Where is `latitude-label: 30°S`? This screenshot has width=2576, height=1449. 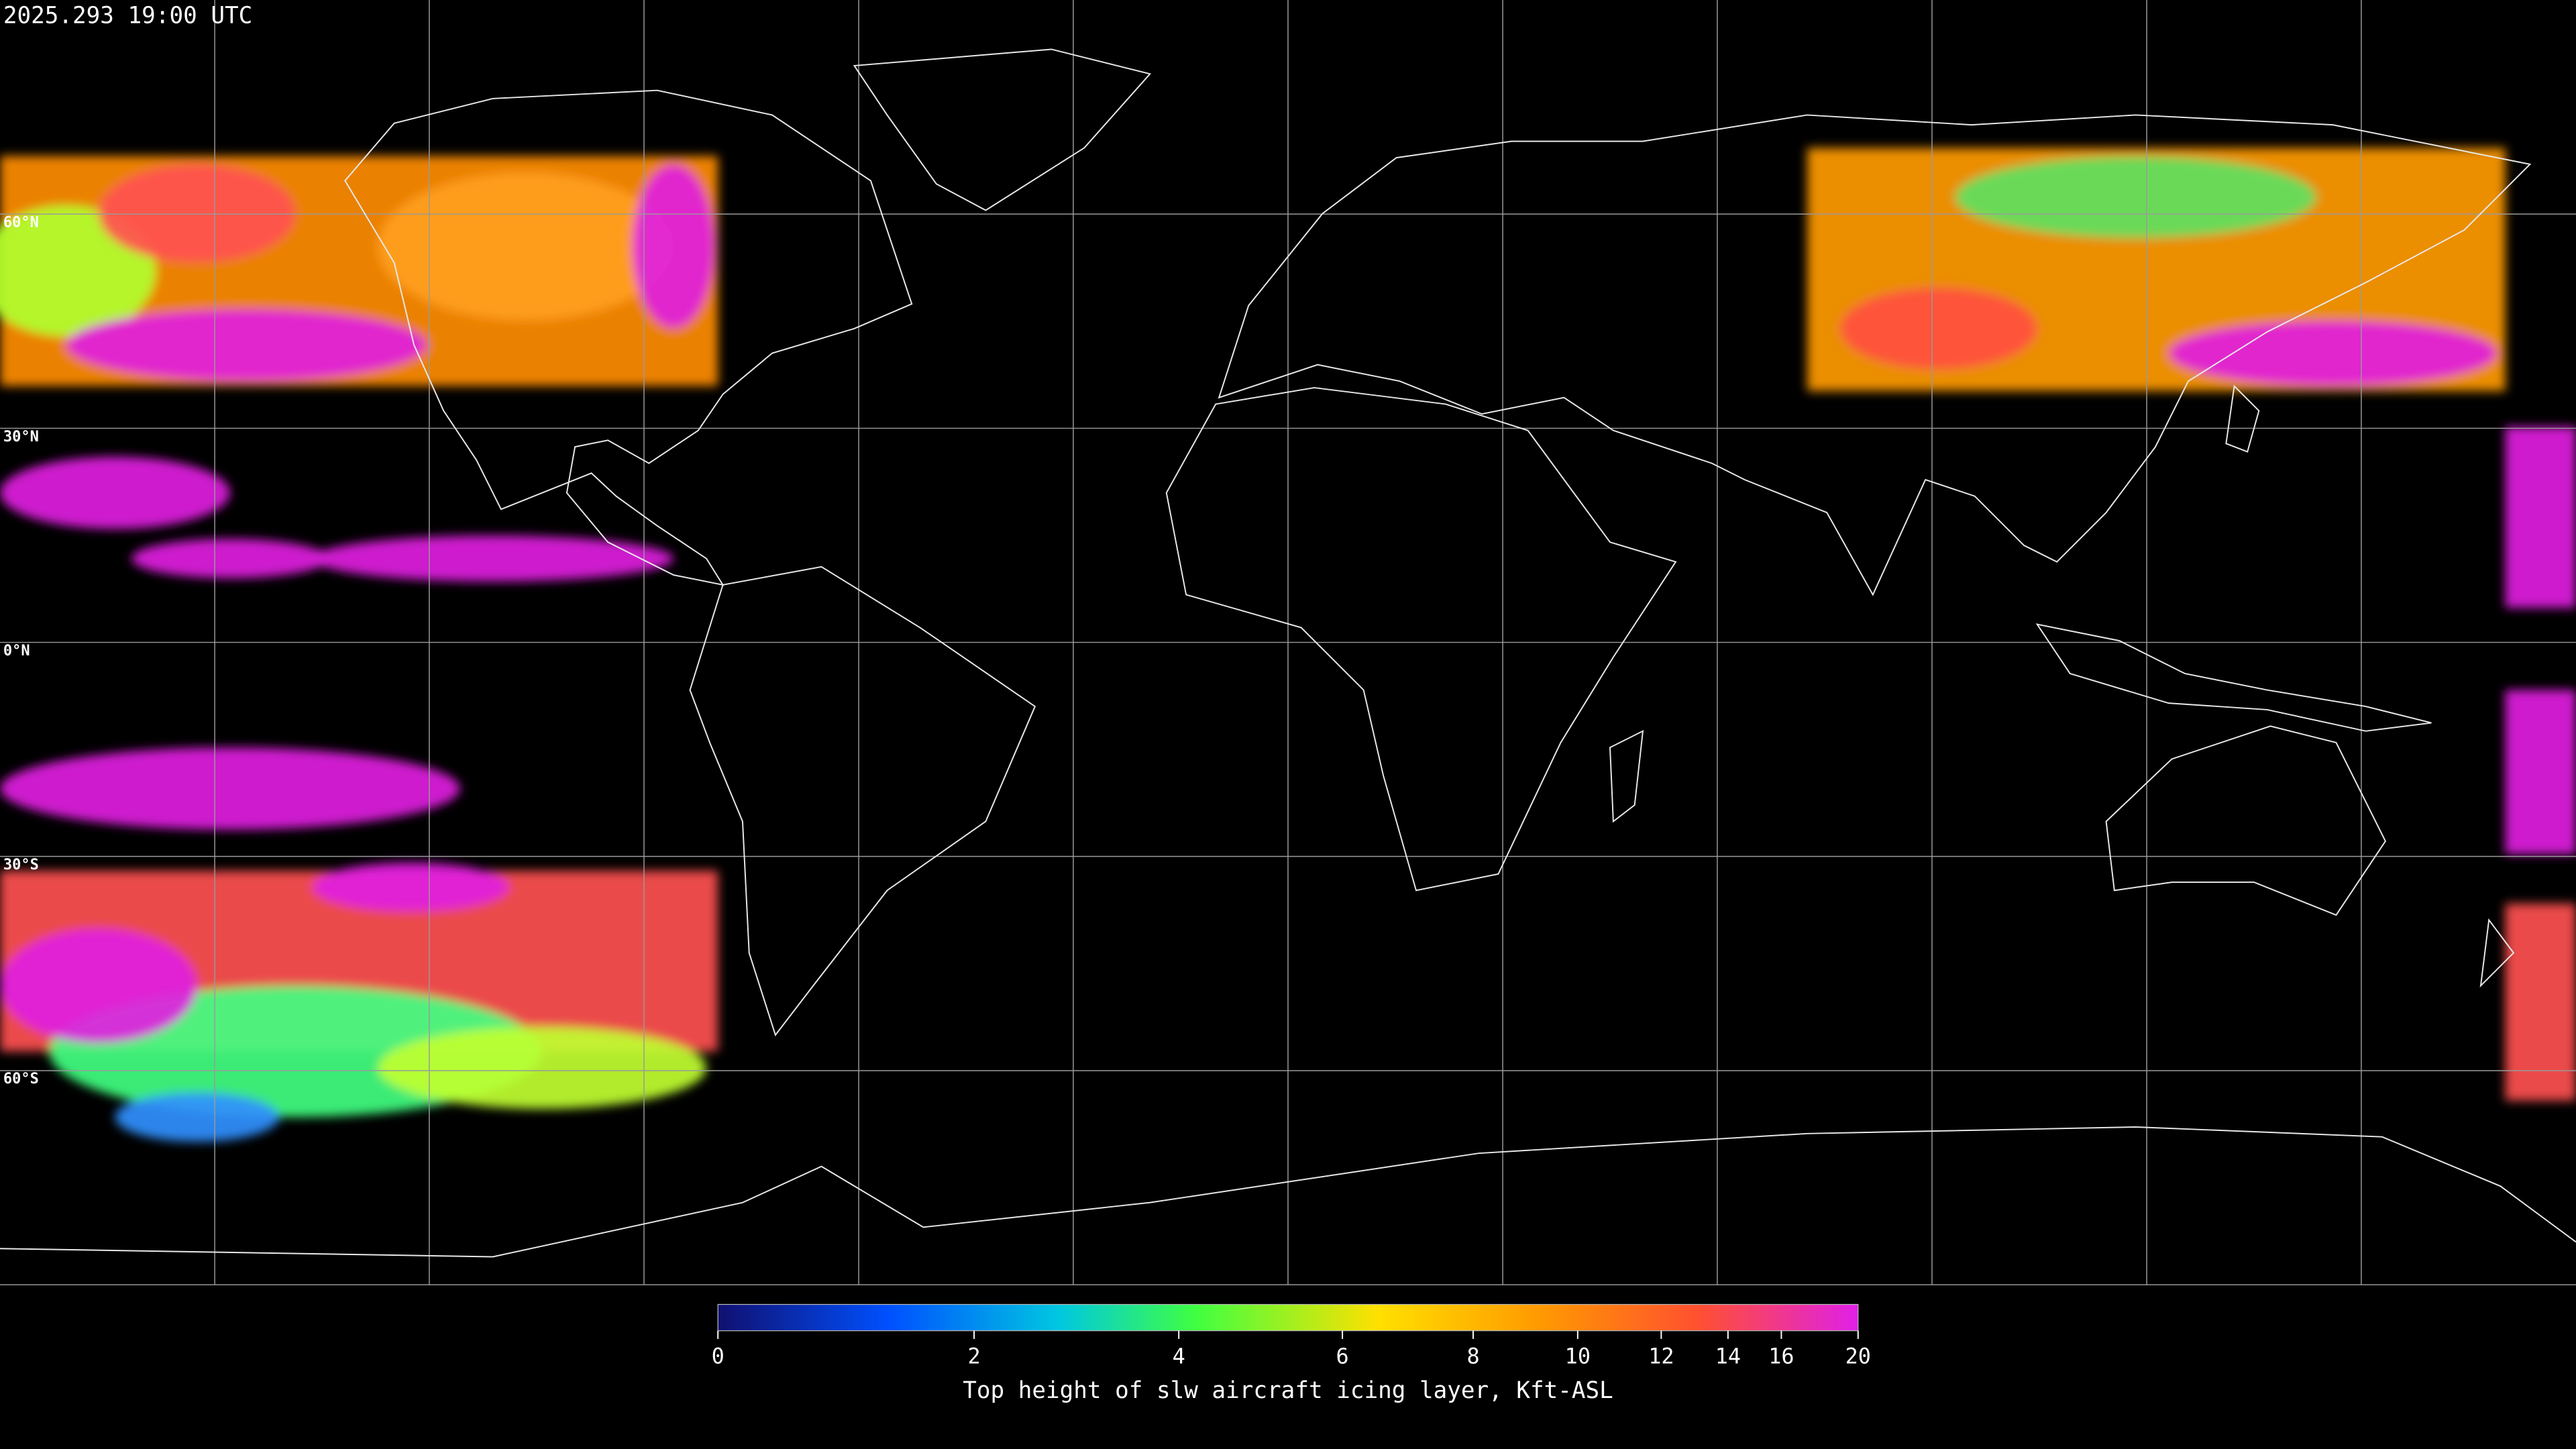 latitude-label: 30°S is located at coordinates (21, 865).